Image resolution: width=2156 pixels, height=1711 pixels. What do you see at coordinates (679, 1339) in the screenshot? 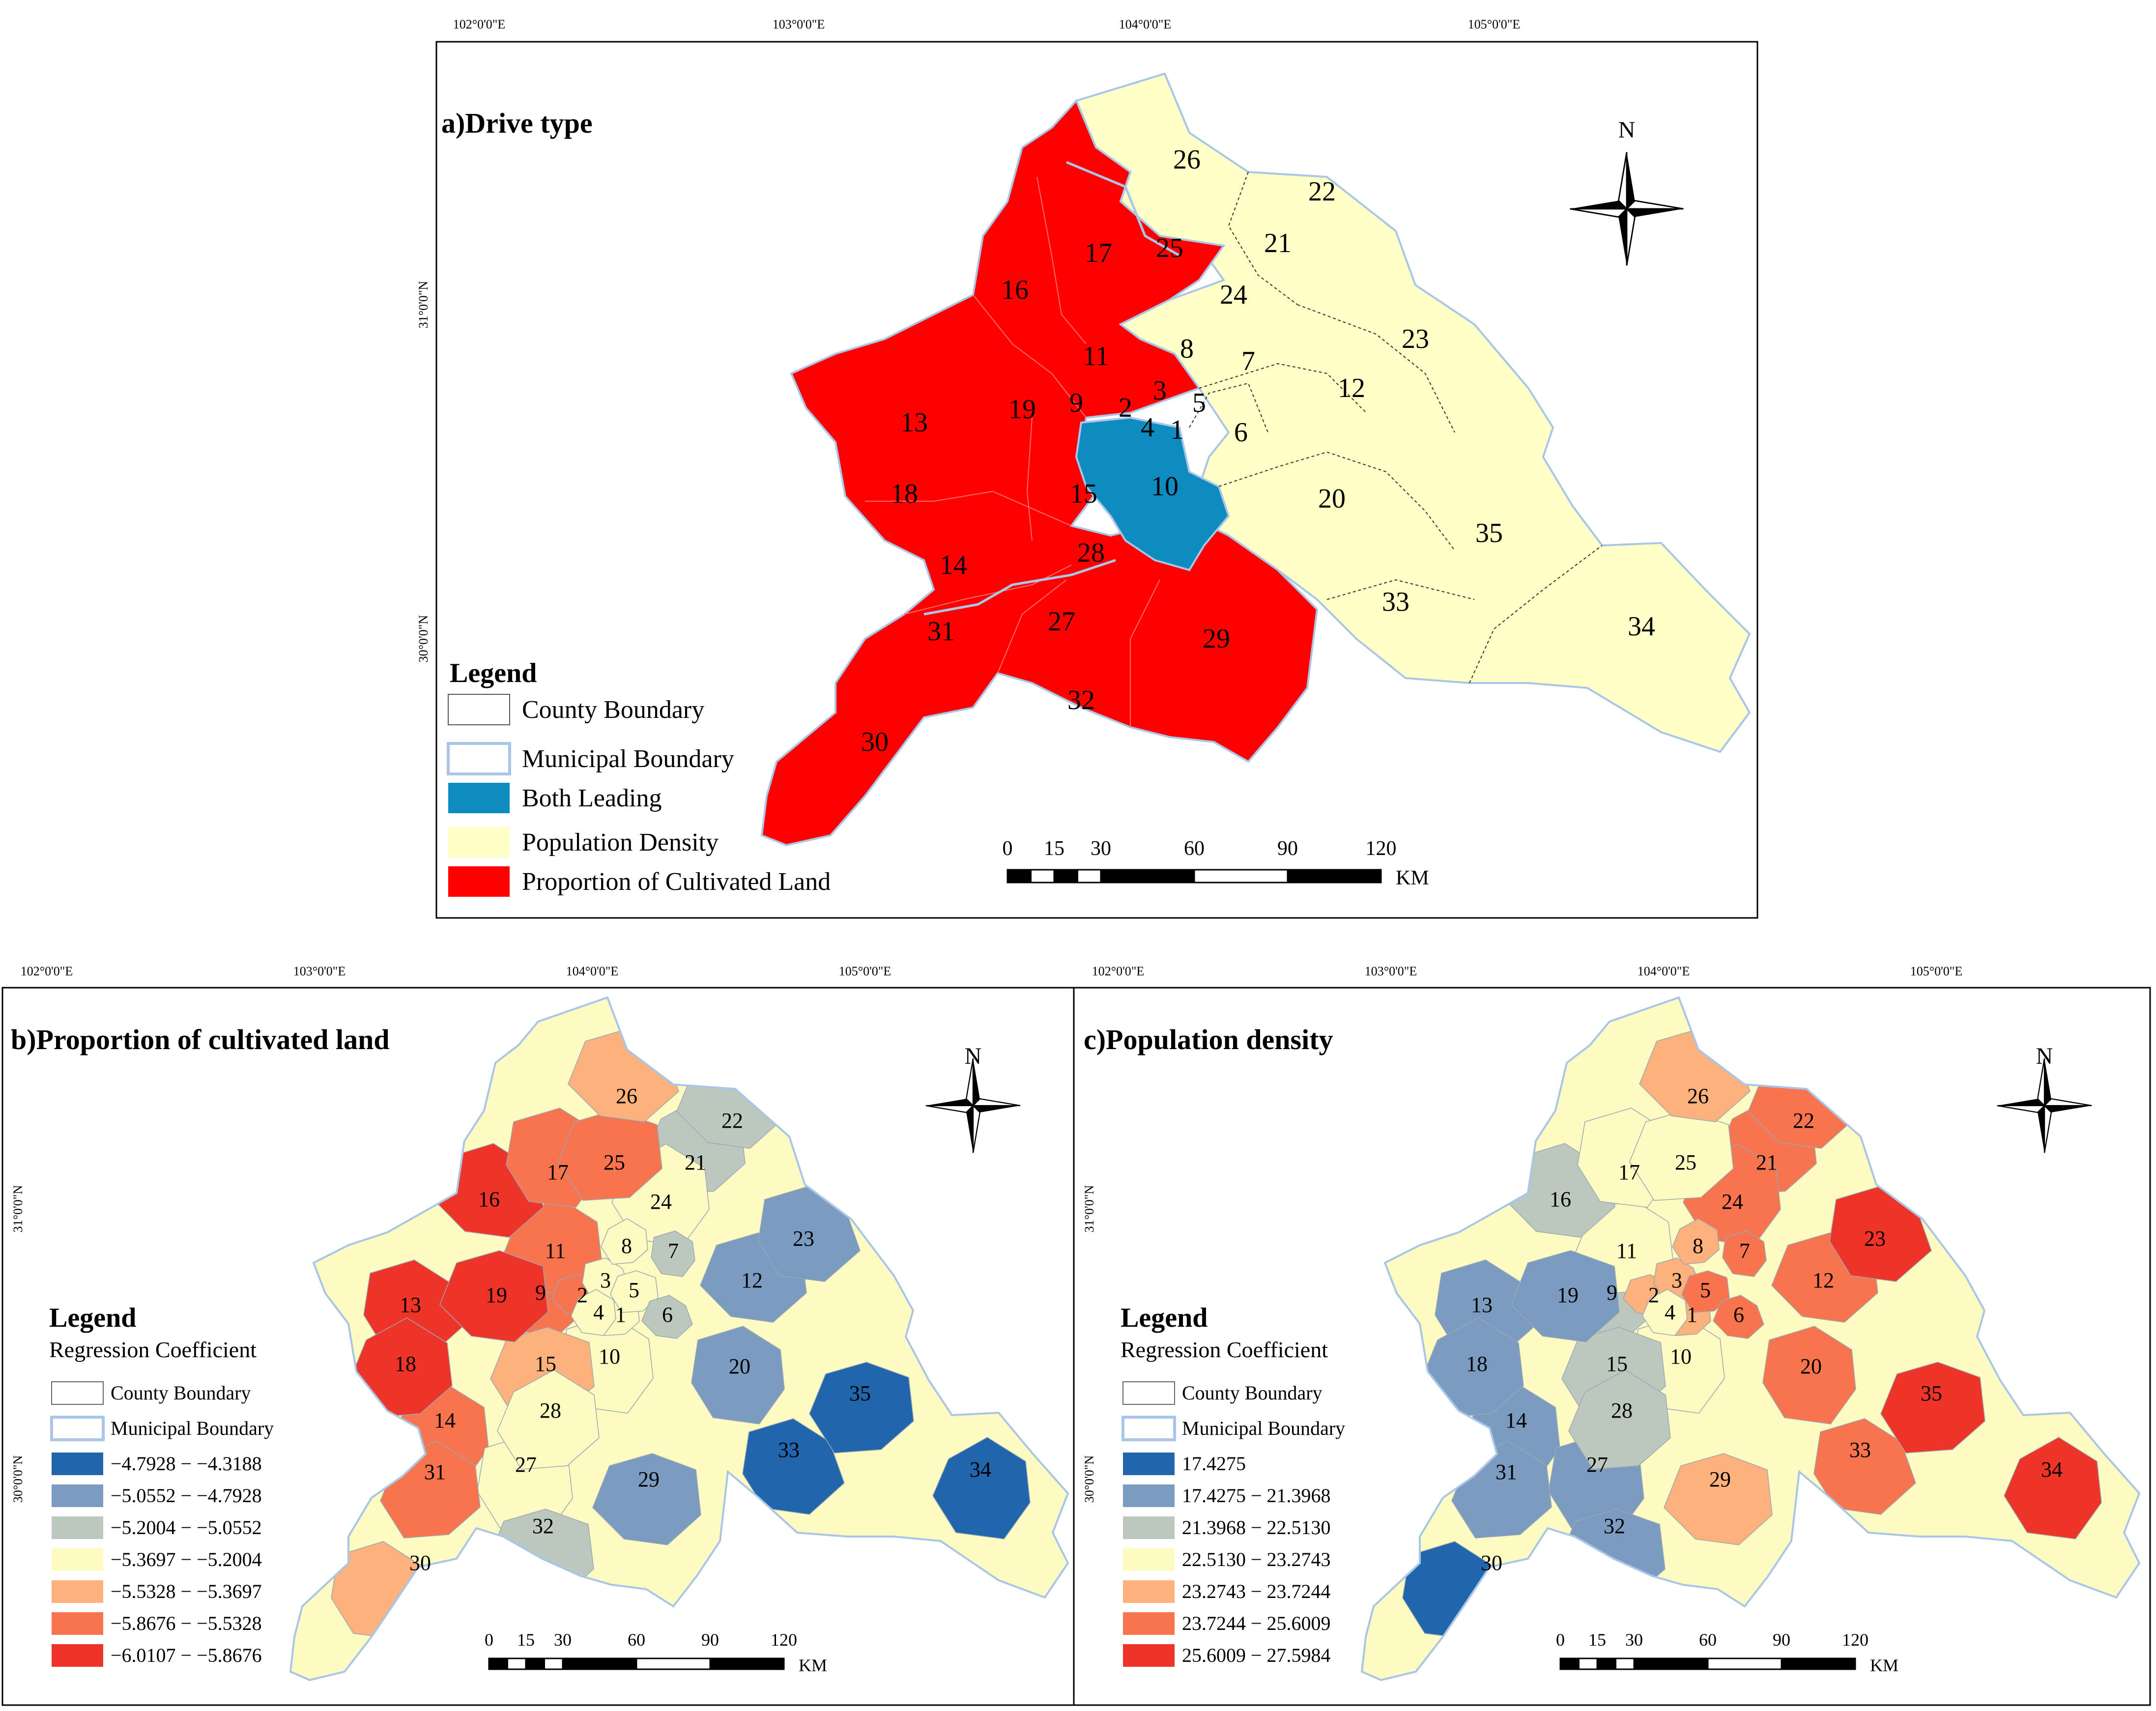
I see `panel-b-map` at bounding box center [679, 1339].